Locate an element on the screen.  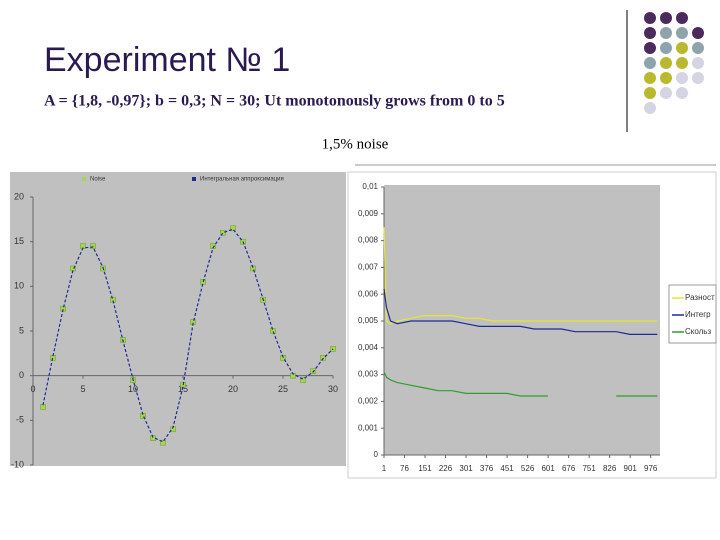
x-tick-label: 826 is located at coordinates (610, 468).